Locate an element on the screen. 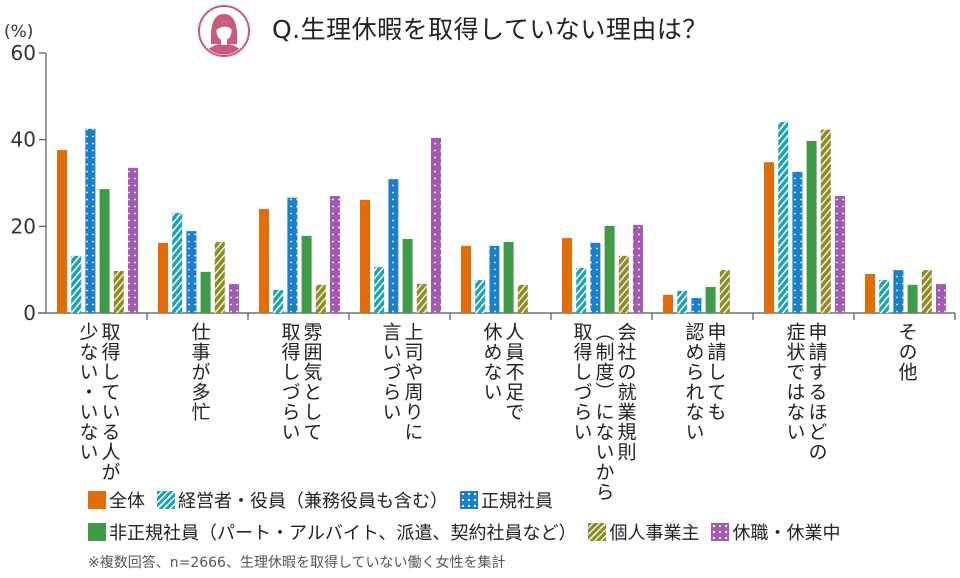 Image resolution: width=960 pixels, height=578 pixels. y-tick-label: 60 is located at coordinates (23, 53).